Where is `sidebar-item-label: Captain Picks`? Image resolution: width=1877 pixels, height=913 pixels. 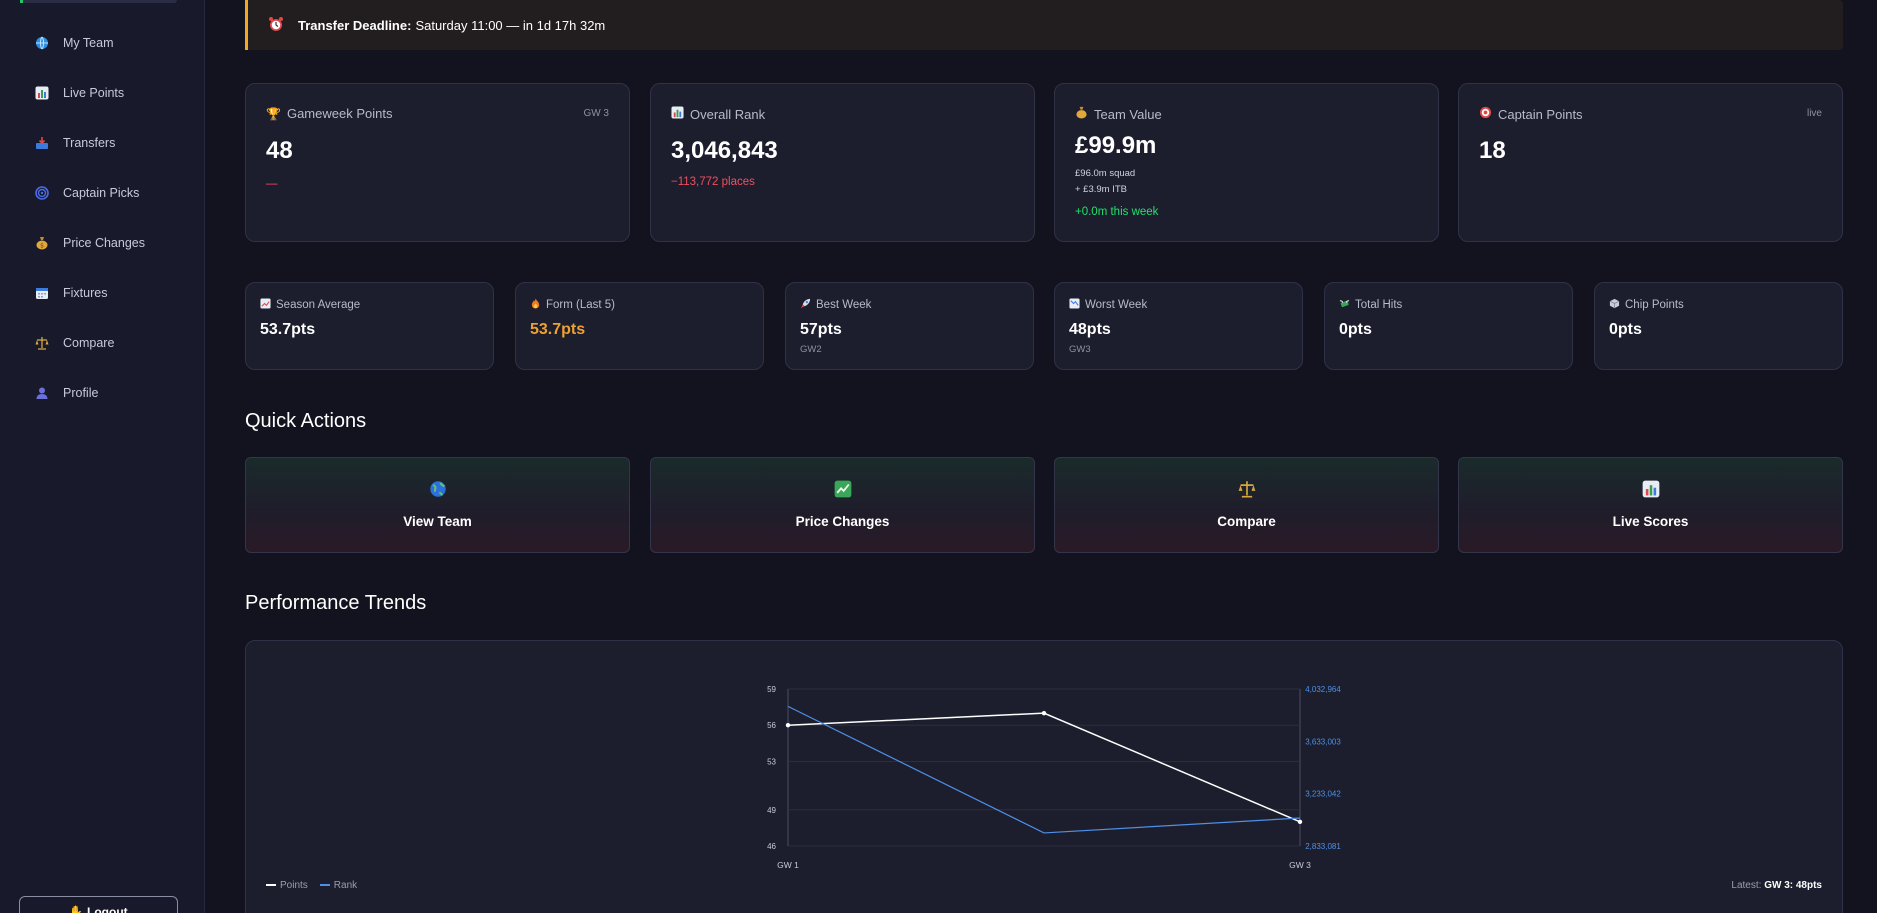
sidebar-item-label: Captain Picks is located at coordinates (101, 193).